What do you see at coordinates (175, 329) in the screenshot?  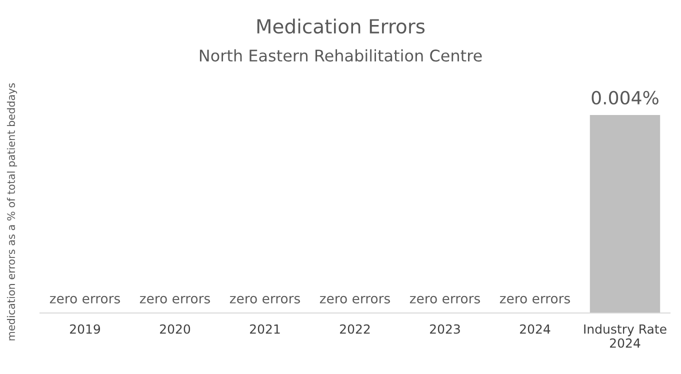 I see `x-tick-label: 2020` at bounding box center [175, 329].